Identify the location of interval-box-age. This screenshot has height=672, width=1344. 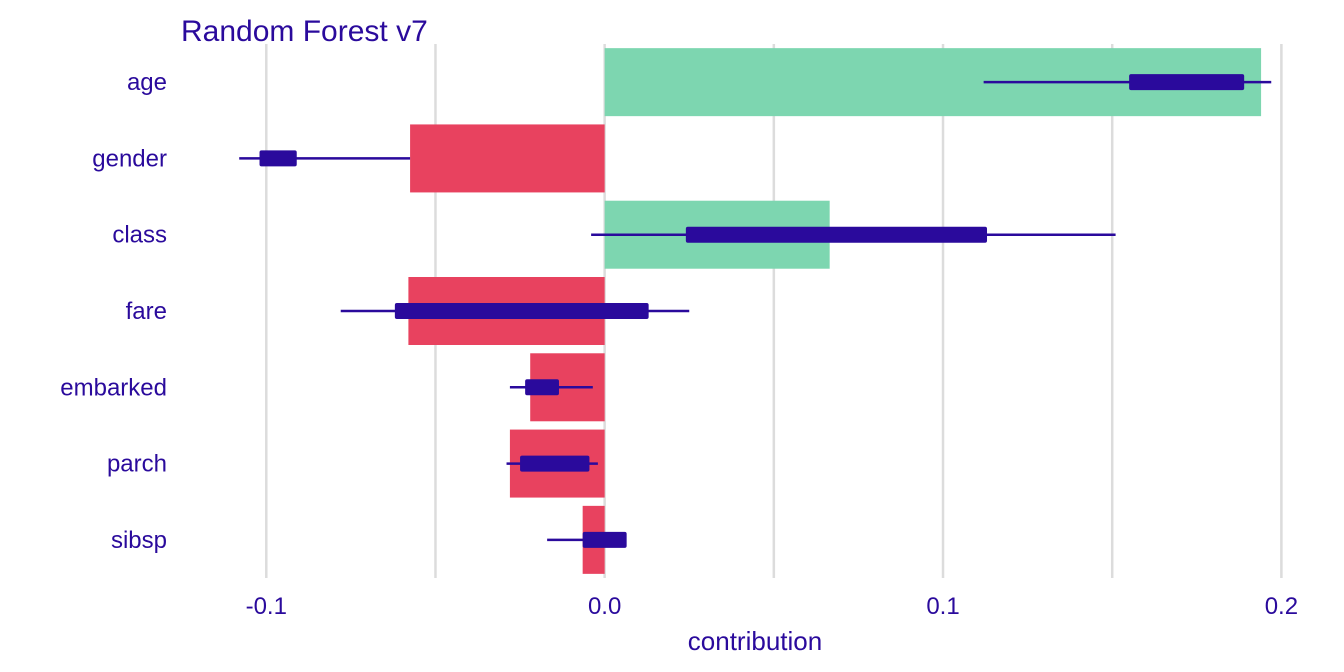
(1187, 82).